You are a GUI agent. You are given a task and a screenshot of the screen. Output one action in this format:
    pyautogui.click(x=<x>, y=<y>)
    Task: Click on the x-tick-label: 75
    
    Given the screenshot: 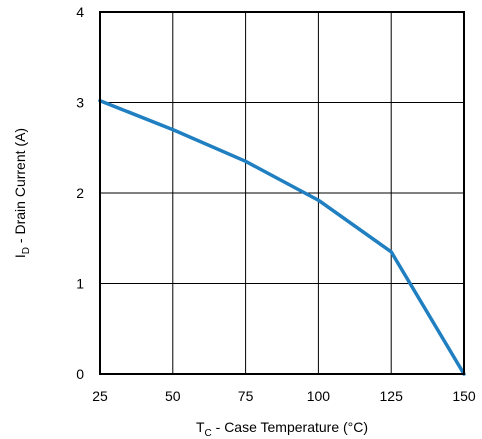 What is the action you would take?
    pyautogui.click(x=246, y=396)
    